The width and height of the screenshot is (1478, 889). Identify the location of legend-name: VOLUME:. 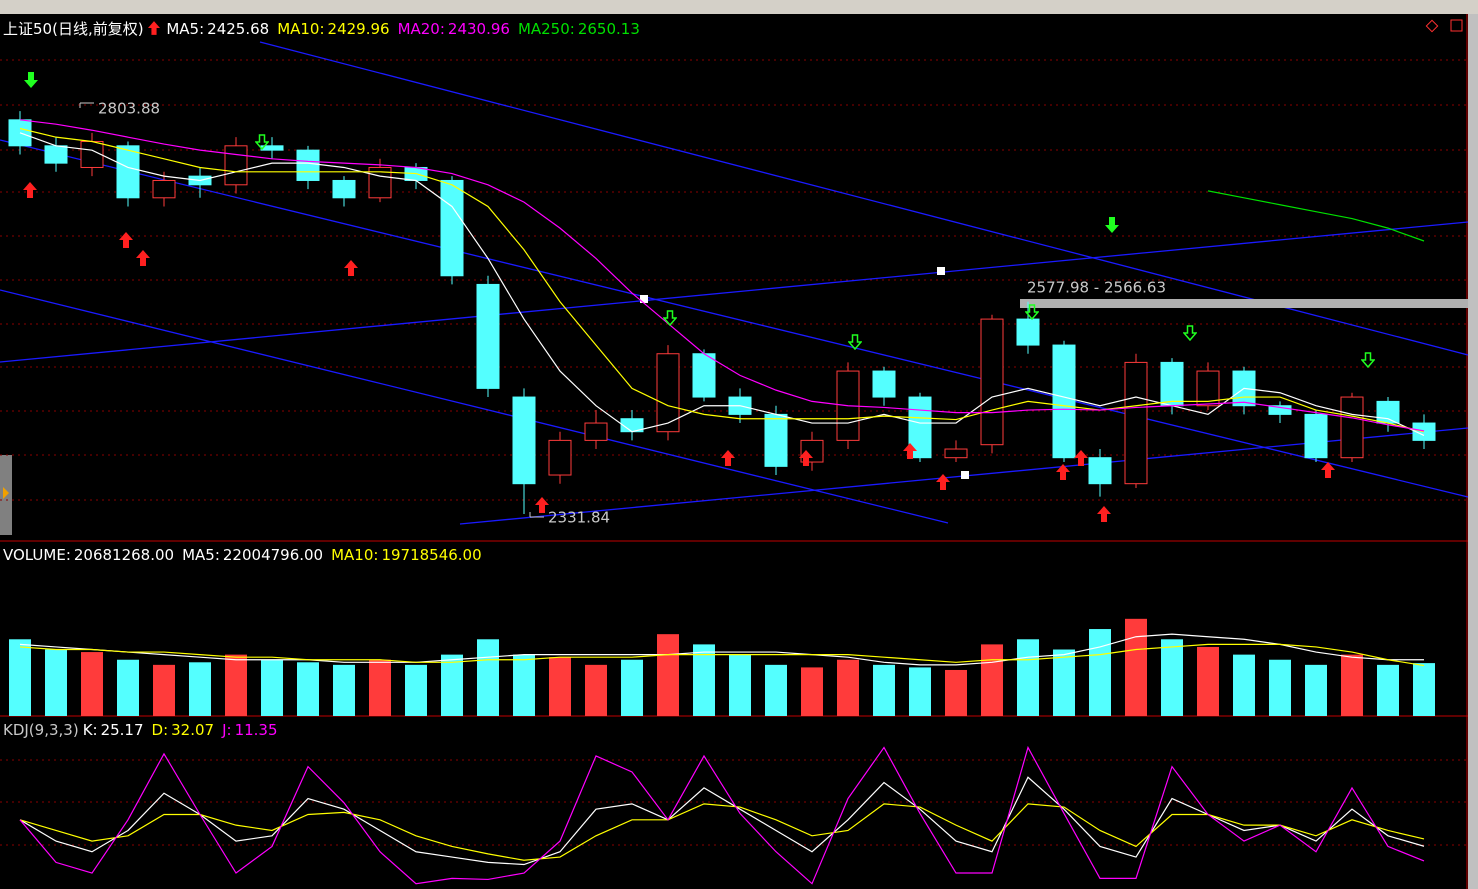
(37, 555).